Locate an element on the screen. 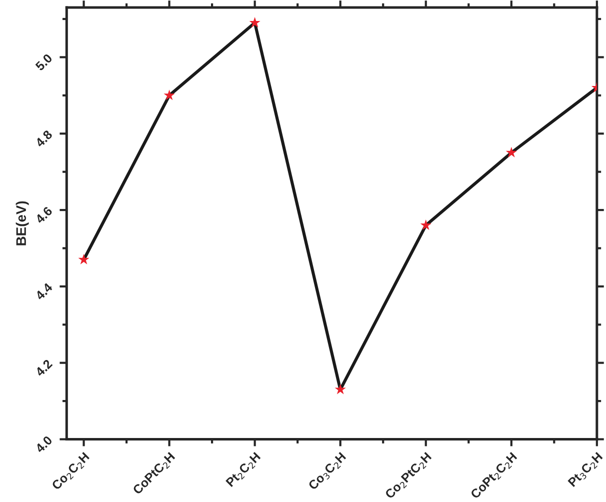 This screenshot has height=502, width=606. y-tick-label: 4.2 is located at coordinates (43, 367).